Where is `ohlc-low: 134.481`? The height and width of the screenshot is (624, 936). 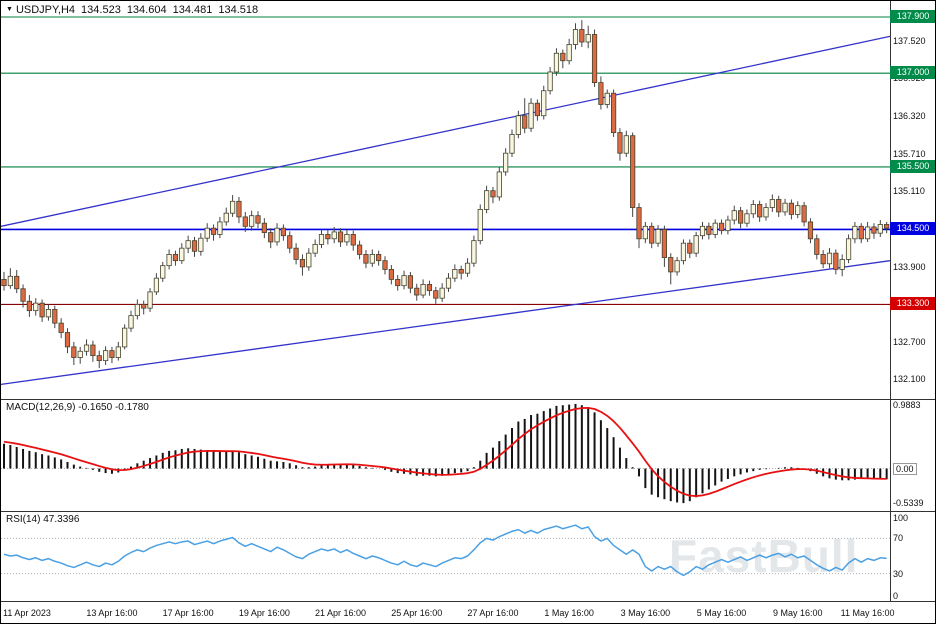
ohlc-low: 134.481 is located at coordinates (192, 10).